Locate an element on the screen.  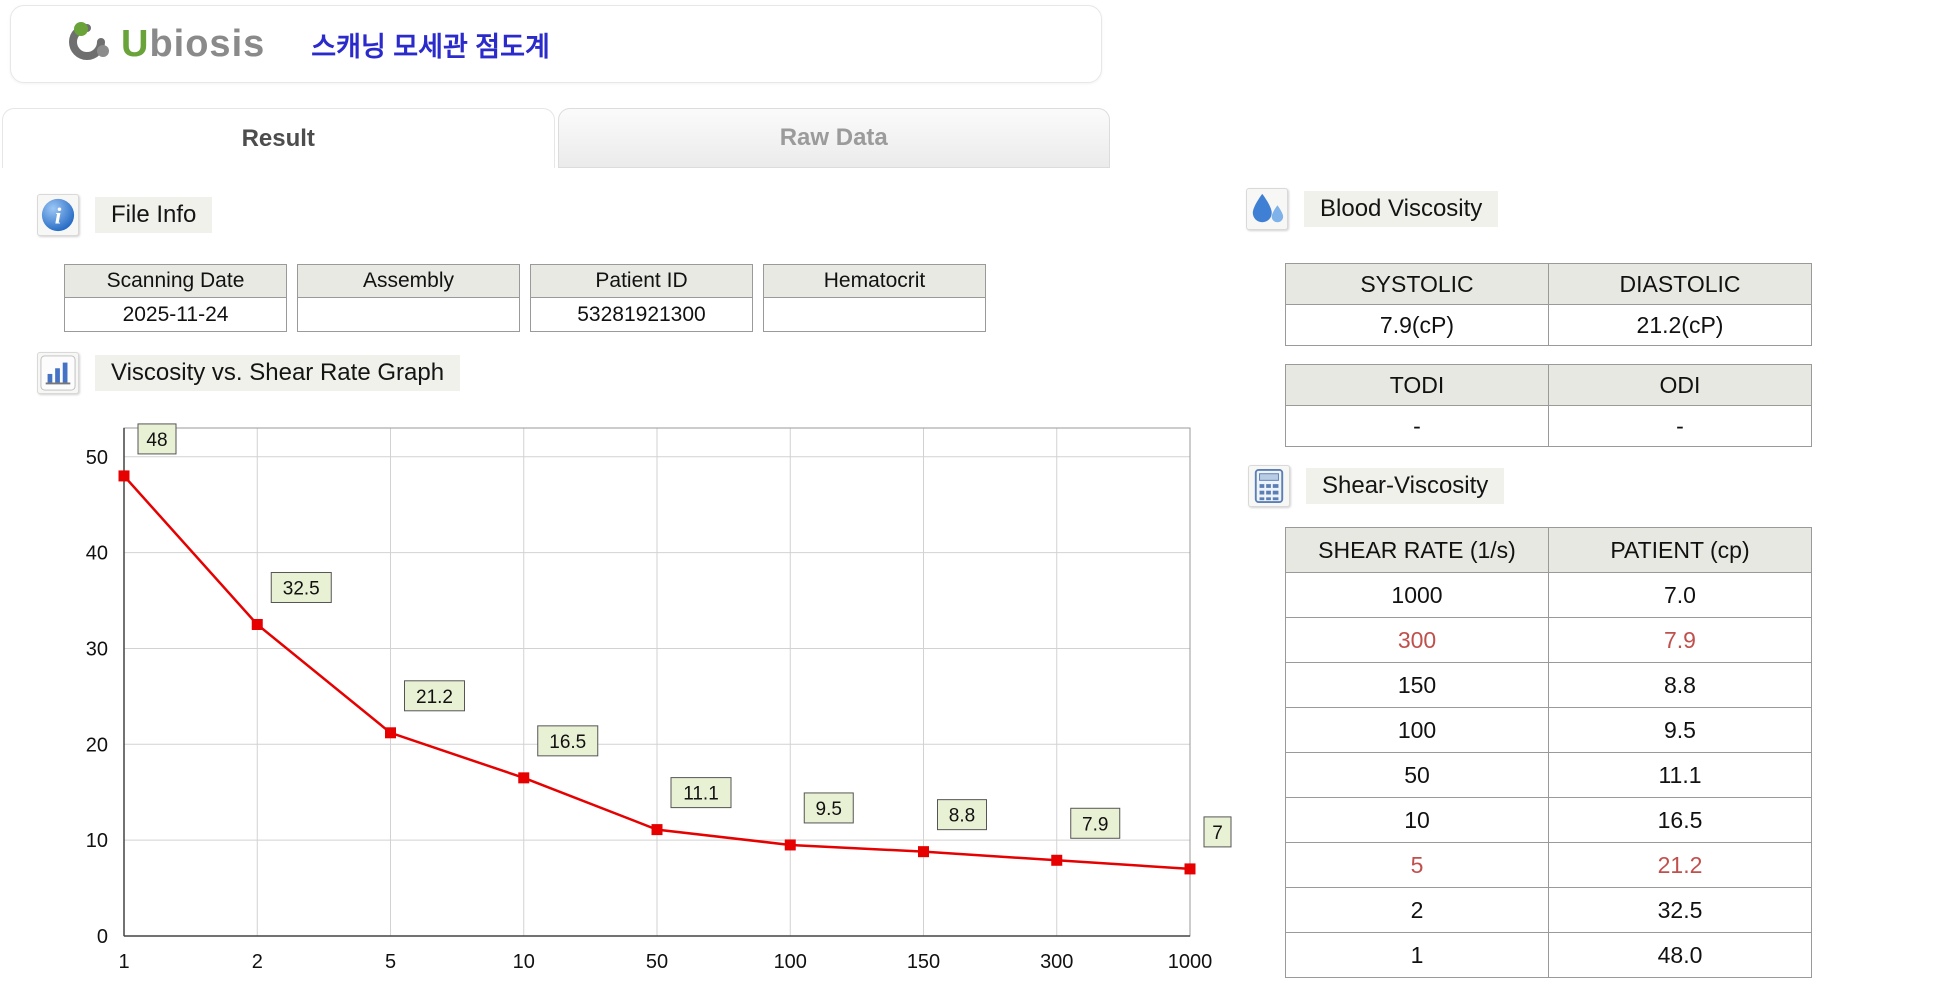
table-header-row: SYSTOLIC DIASTOLIC is located at coordinates (1548, 284).